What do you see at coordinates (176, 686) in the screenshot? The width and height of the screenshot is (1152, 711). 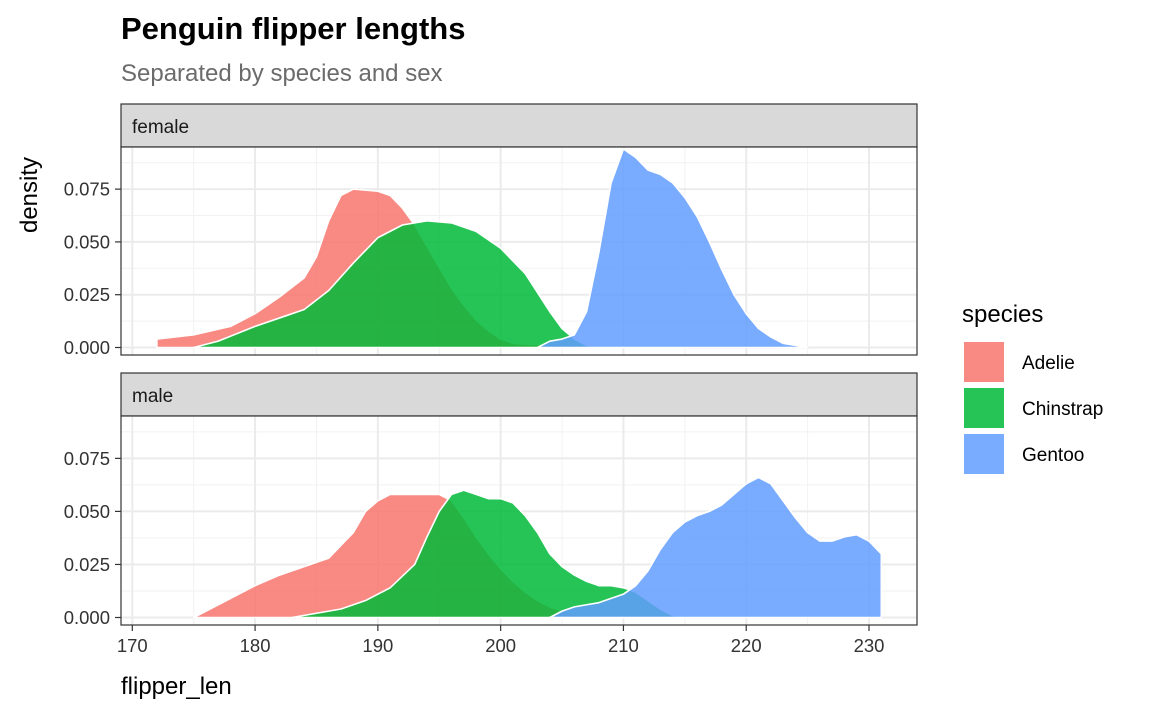 I see `x-axis-title: flipper_len` at bounding box center [176, 686].